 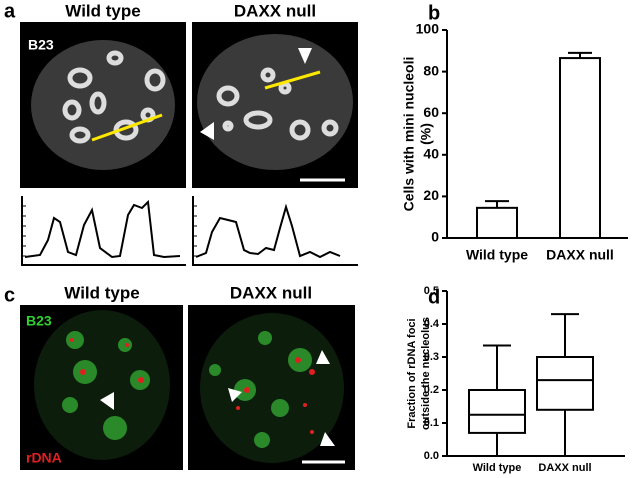 I want to click on y-tick-label: 0.5, so click(x=431, y=291).